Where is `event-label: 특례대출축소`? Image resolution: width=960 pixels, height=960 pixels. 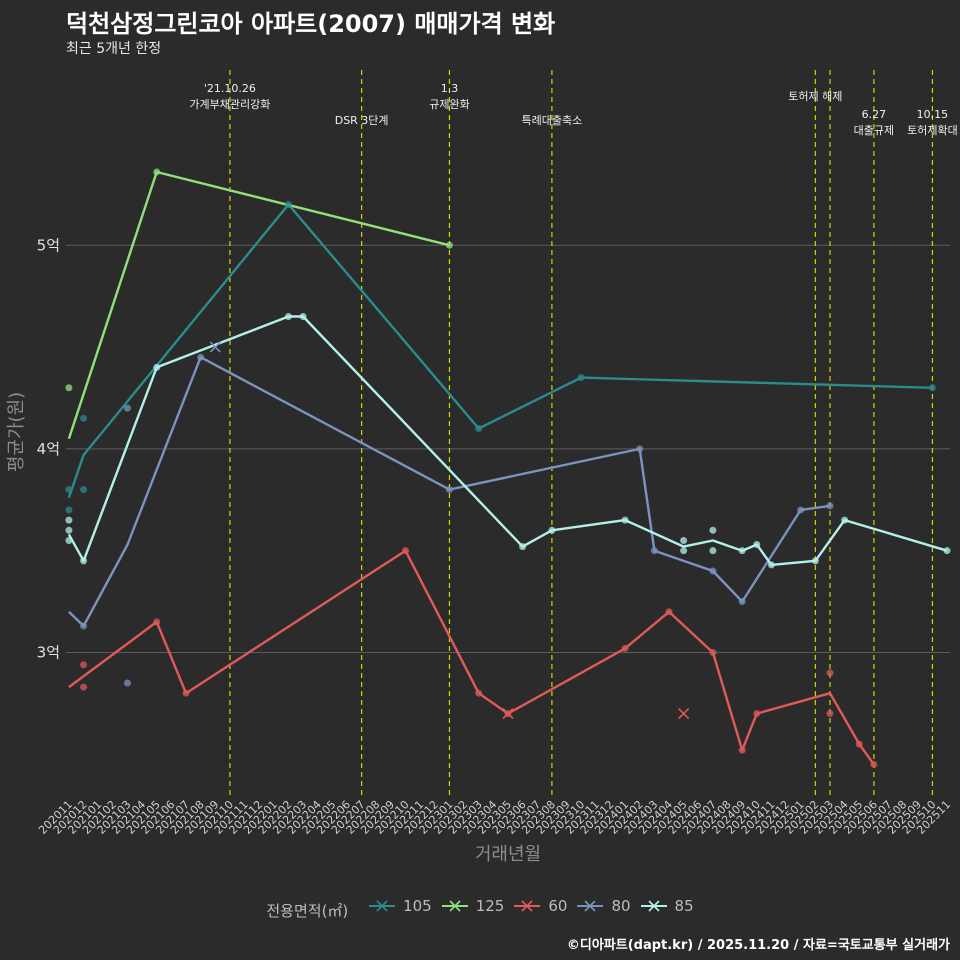 event-label: 특례대출축소 is located at coordinates (552, 120).